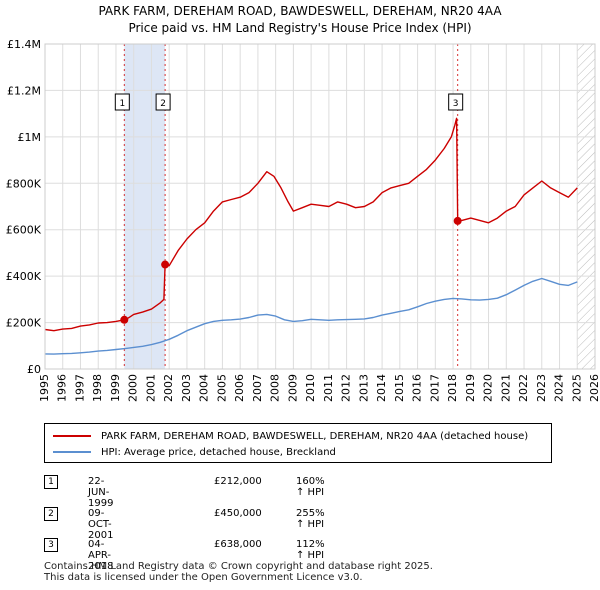  Describe the element at coordinates (24, 230) in the screenshot. I see `y-tick-label: £600K` at that location.